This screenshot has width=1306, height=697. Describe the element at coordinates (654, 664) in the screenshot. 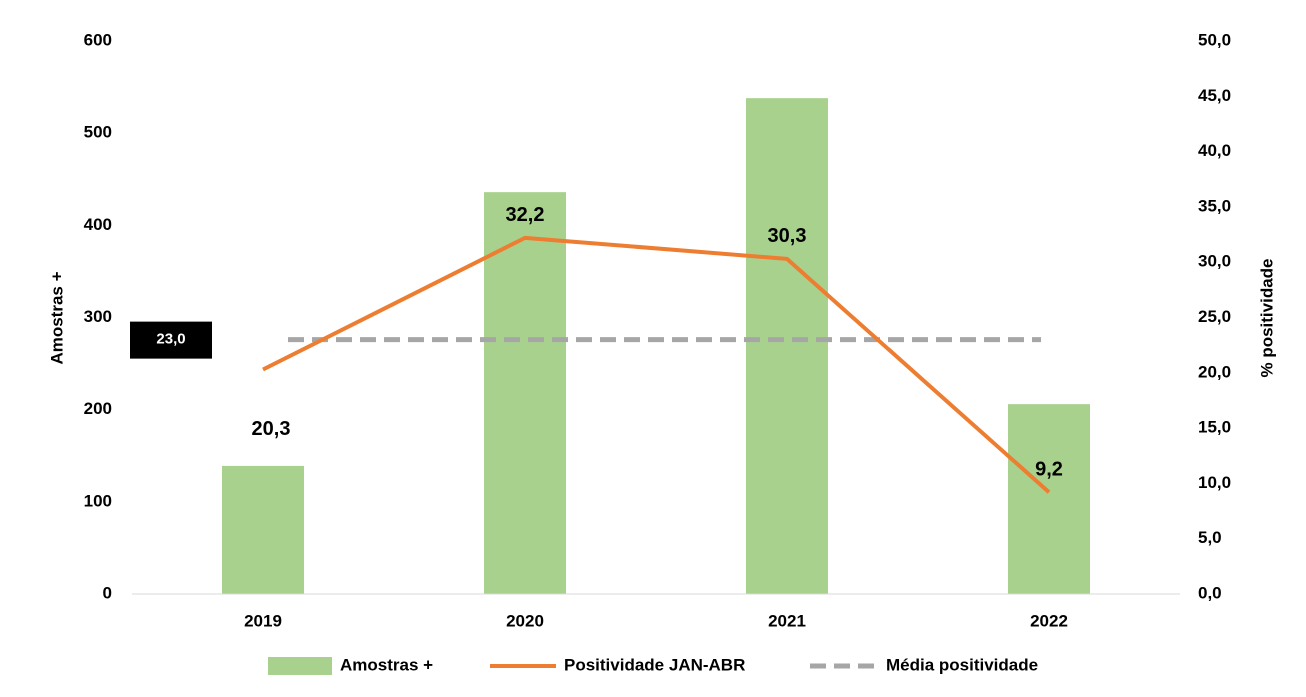

I see `legend-label: Positividade JAN-ABR` at that location.